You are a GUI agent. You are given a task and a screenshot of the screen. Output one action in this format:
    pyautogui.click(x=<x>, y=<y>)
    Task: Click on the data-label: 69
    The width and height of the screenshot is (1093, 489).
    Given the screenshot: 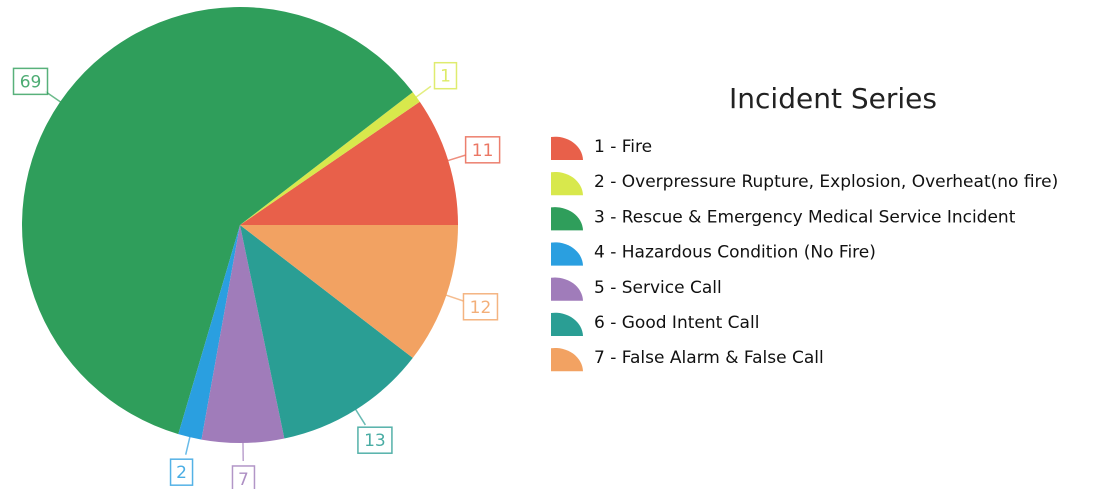 What is the action you would take?
    pyautogui.click(x=31, y=82)
    